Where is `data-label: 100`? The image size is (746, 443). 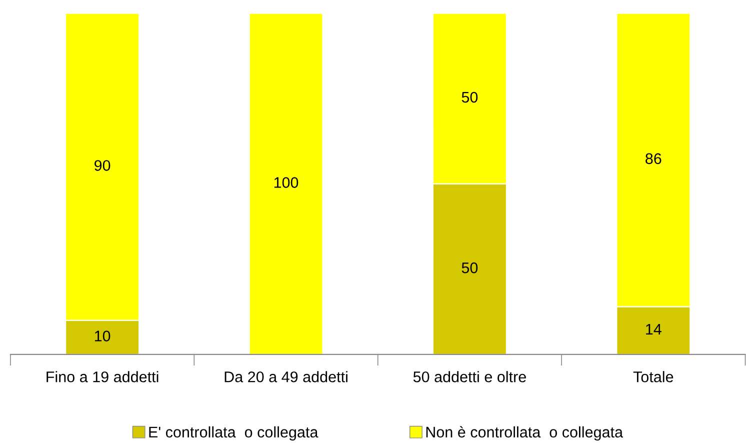 data-label: 100 is located at coordinates (286, 182).